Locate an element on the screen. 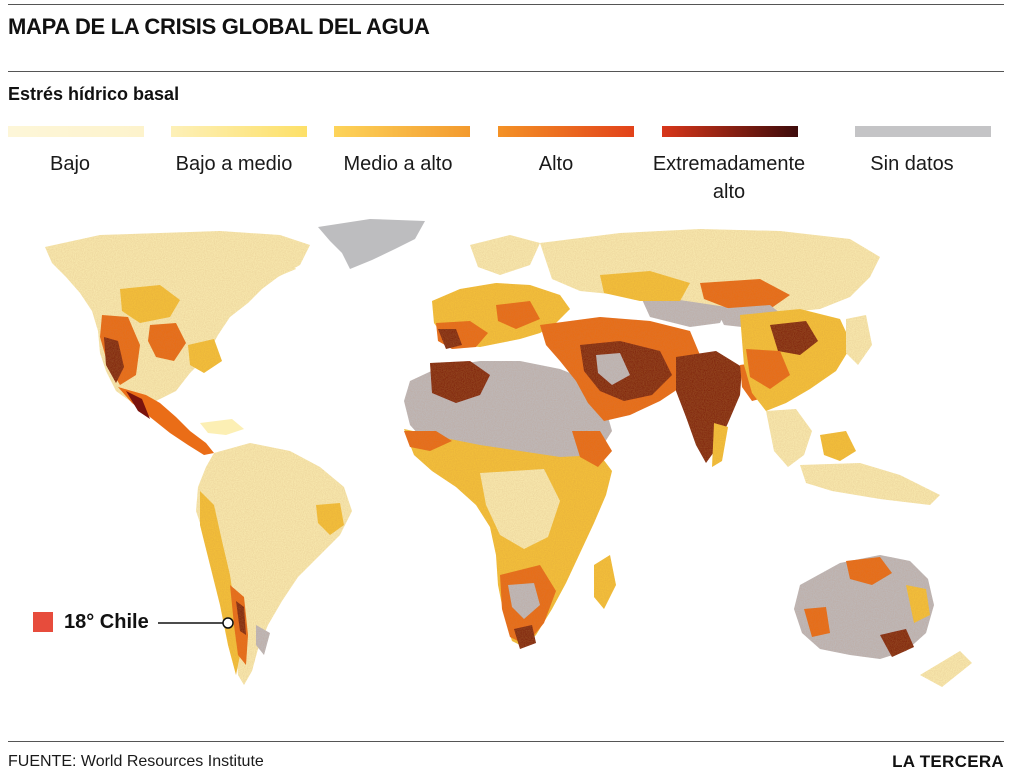 The width and height of the screenshot is (1024, 778). africa-region is located at coordinates (510, 505).